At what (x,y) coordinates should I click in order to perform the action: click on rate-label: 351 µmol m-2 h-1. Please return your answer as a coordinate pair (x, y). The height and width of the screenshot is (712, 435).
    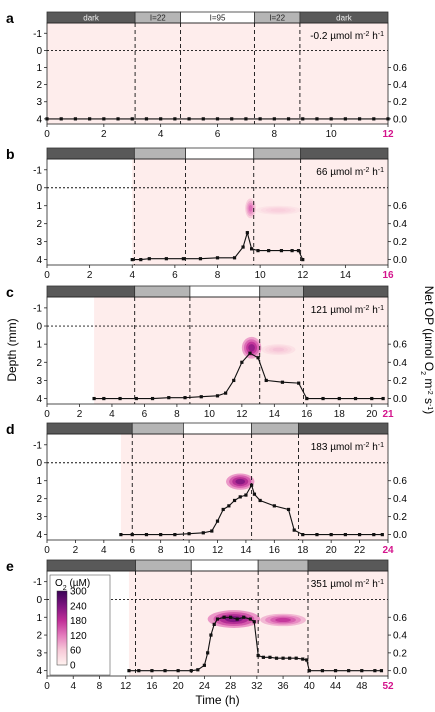
    Looking at the image, I should click on (347, 585).